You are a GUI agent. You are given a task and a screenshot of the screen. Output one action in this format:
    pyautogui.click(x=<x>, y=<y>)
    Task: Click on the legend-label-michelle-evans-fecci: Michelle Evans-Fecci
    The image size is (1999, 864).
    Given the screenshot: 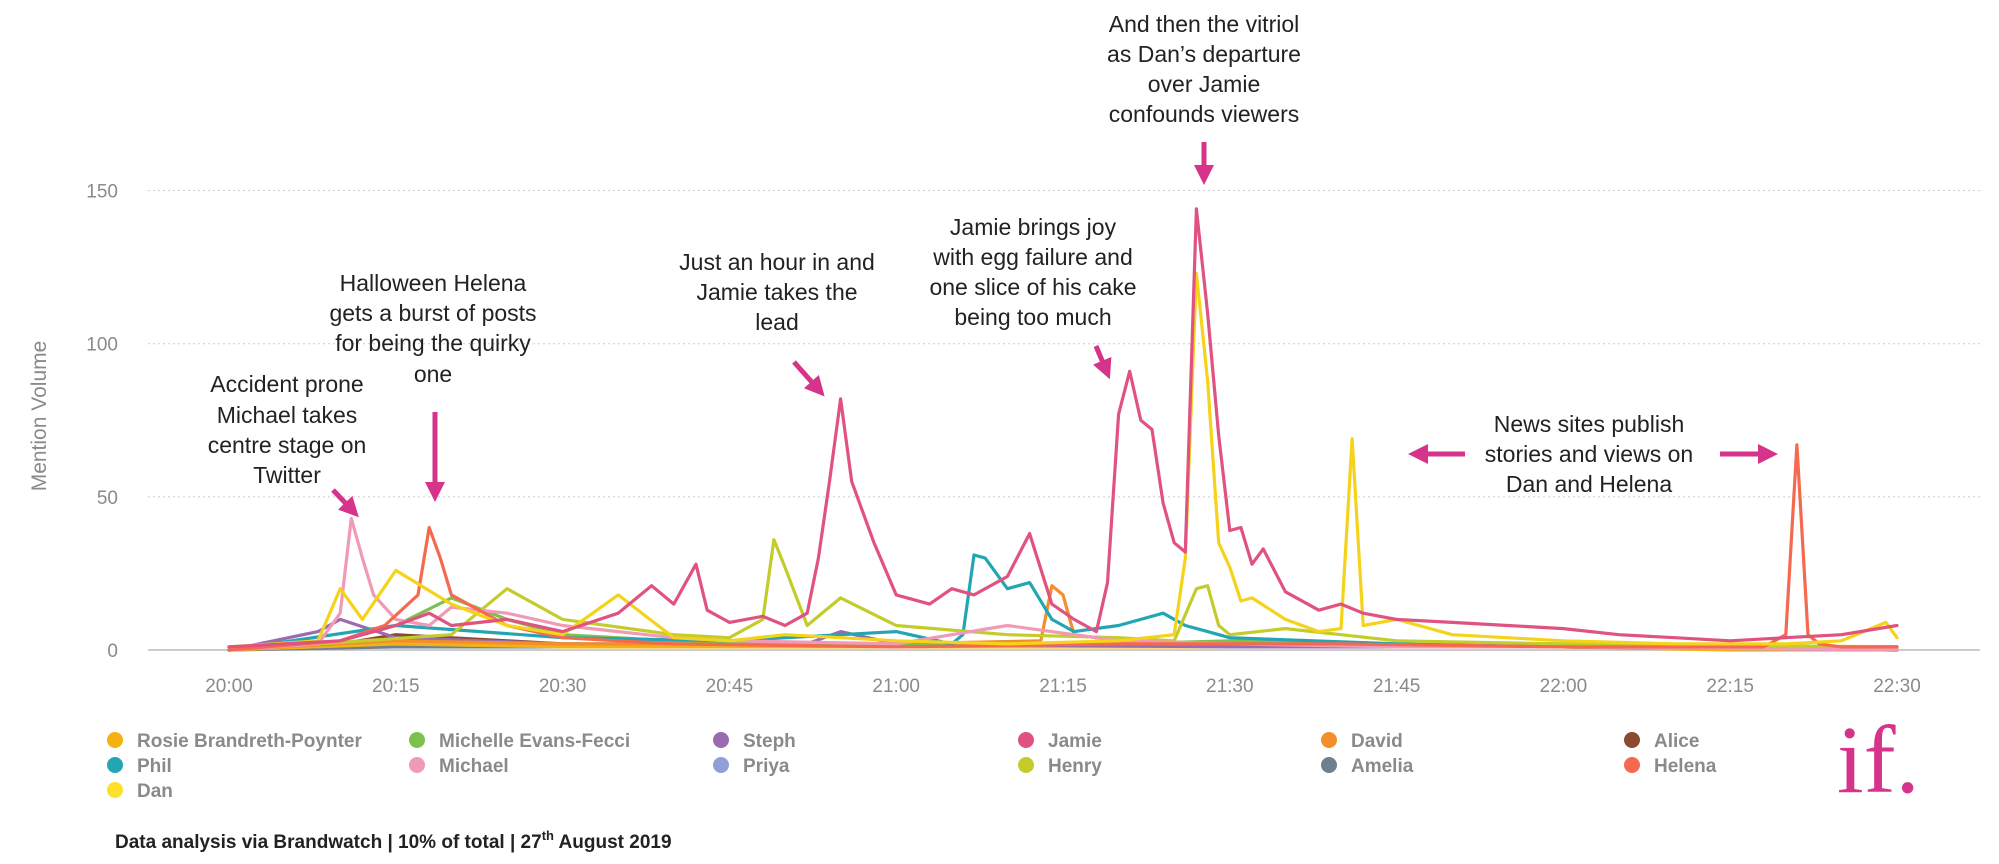 What is the action you would take?
    pyautogui.click(x=534, y=741)
    